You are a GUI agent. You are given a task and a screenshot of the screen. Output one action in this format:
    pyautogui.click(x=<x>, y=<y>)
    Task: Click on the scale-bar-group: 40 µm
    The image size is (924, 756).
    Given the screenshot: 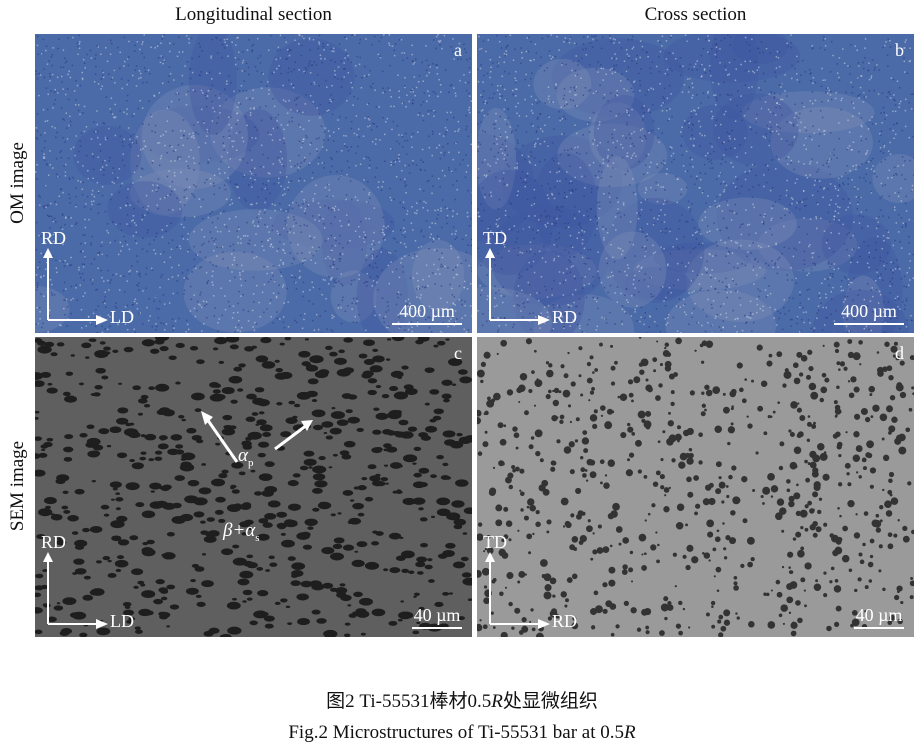 What is the action you would take?
    pyautogui.click(x=879, y=617)
    